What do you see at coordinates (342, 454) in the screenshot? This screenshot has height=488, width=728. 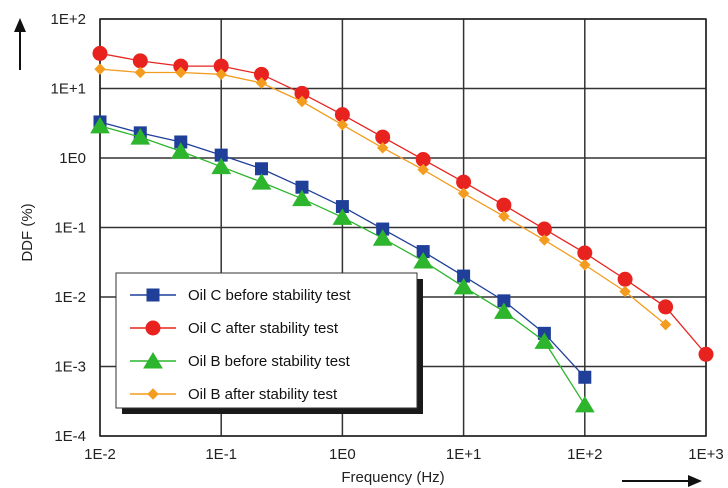 I see `x-tick-label: 1E0` at bounding box center [342, 454].